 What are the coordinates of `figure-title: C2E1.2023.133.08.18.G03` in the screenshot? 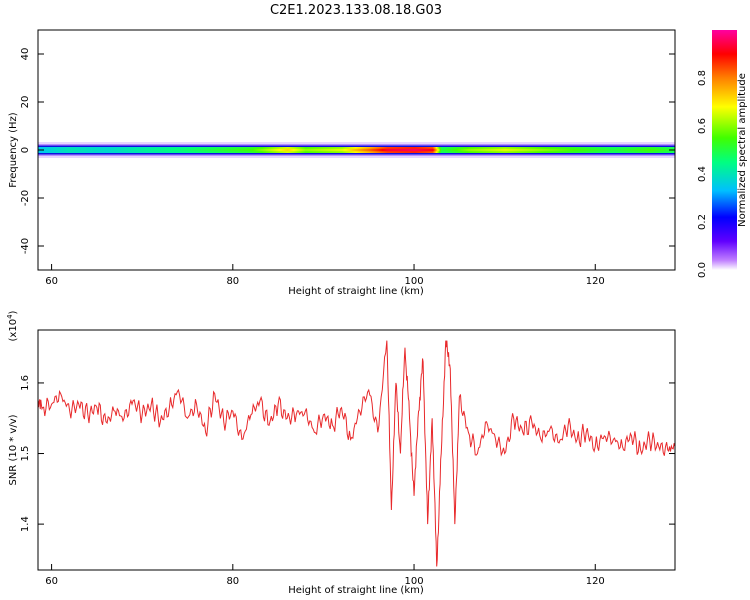 It's located at (356, 10).